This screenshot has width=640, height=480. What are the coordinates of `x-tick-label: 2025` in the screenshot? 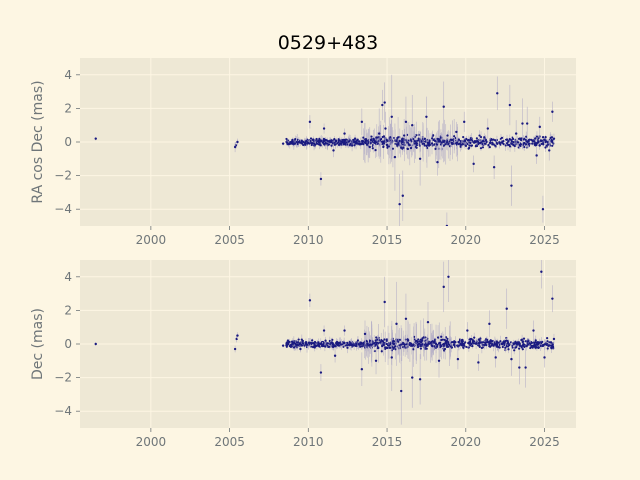 It's located at (544, 442).